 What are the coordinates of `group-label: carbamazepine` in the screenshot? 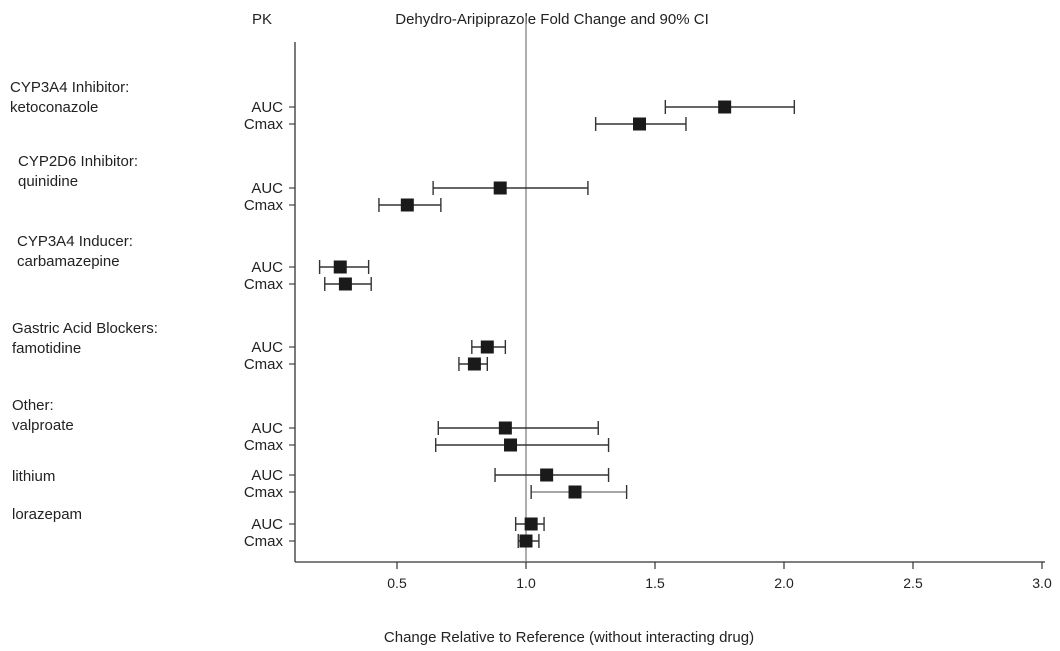 It's located at (68, 261).